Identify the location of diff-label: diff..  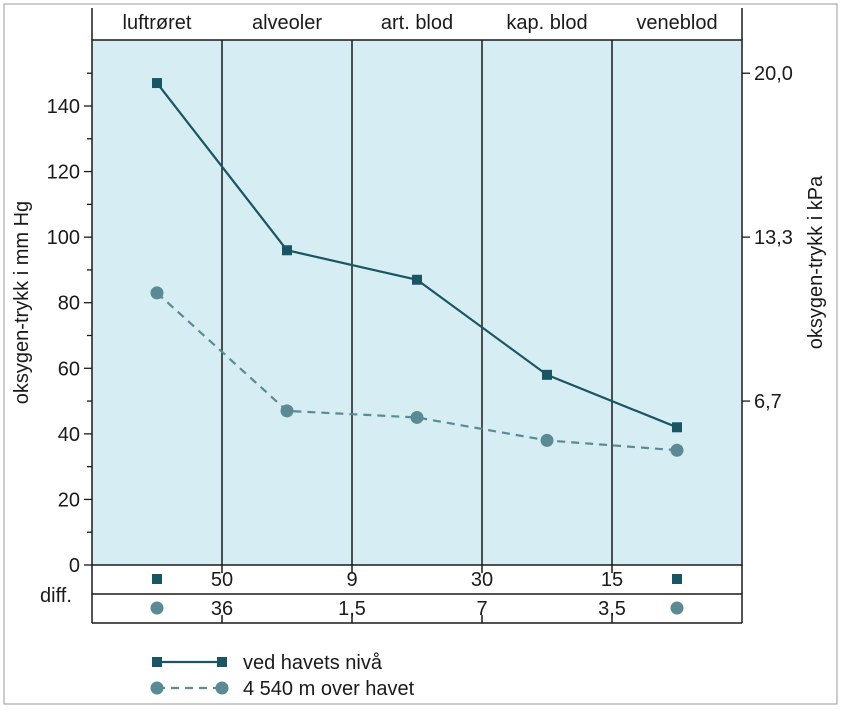
(56, 596).